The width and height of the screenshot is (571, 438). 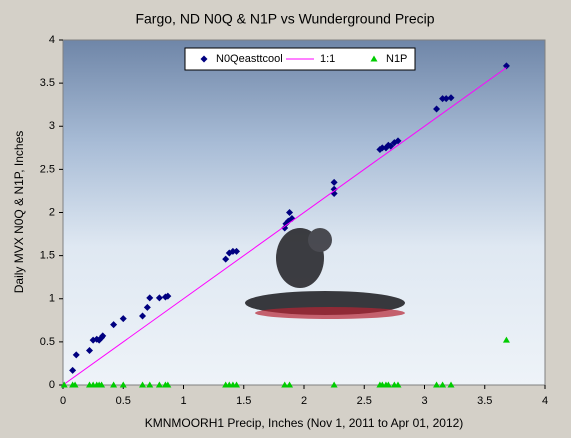 What do you see at coordinates (396, 59) in the screenshot?
I see `legend-label: N1P` at bounding box center [396, 59].